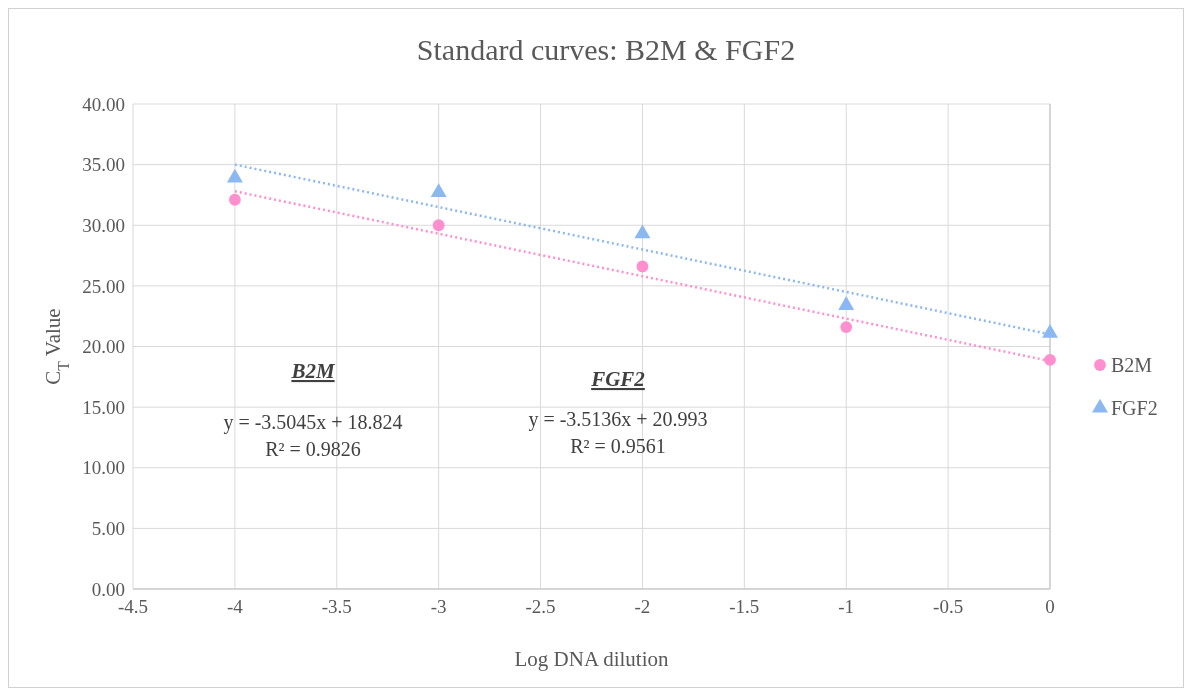  I want to click on x-axis-title: Log DNA dilution, so click(591, 659).